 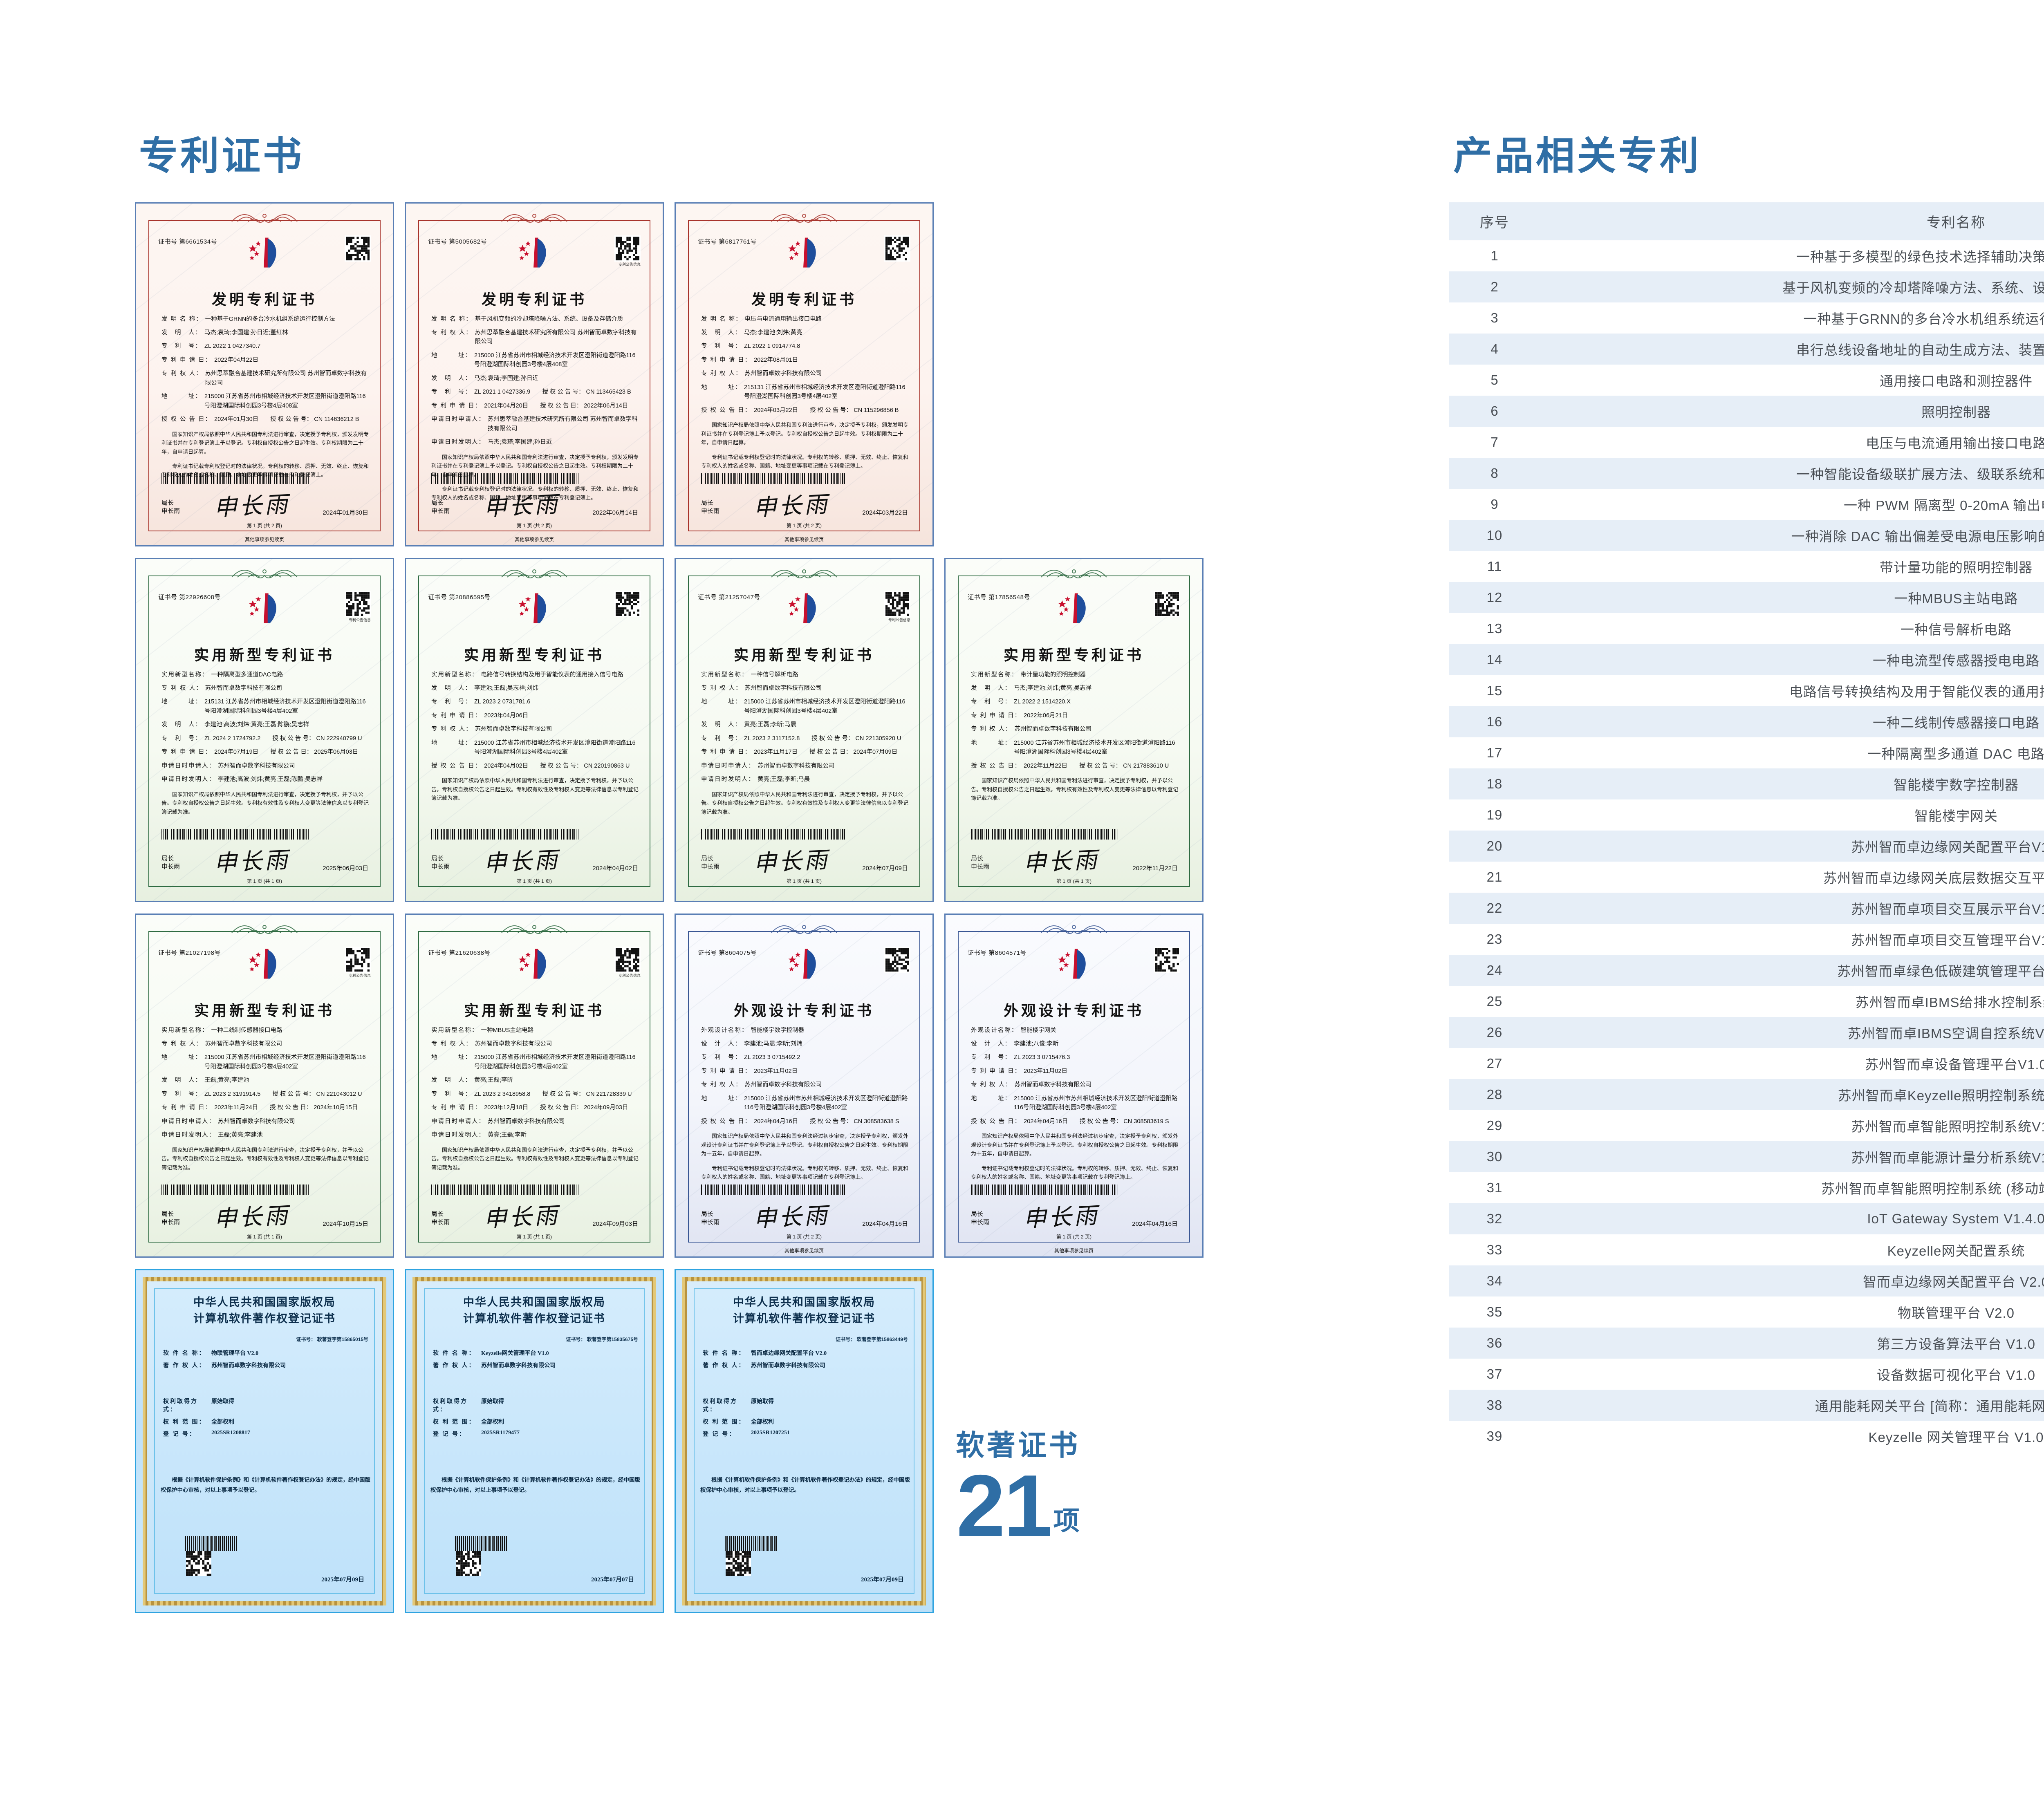 What do you see at coordinates (1920, 256) in the screenshot?
I see `patent-name: 一种基于多模型的绿色技术选择辅助决策方法和系统` at bounding box center [1920, 256].